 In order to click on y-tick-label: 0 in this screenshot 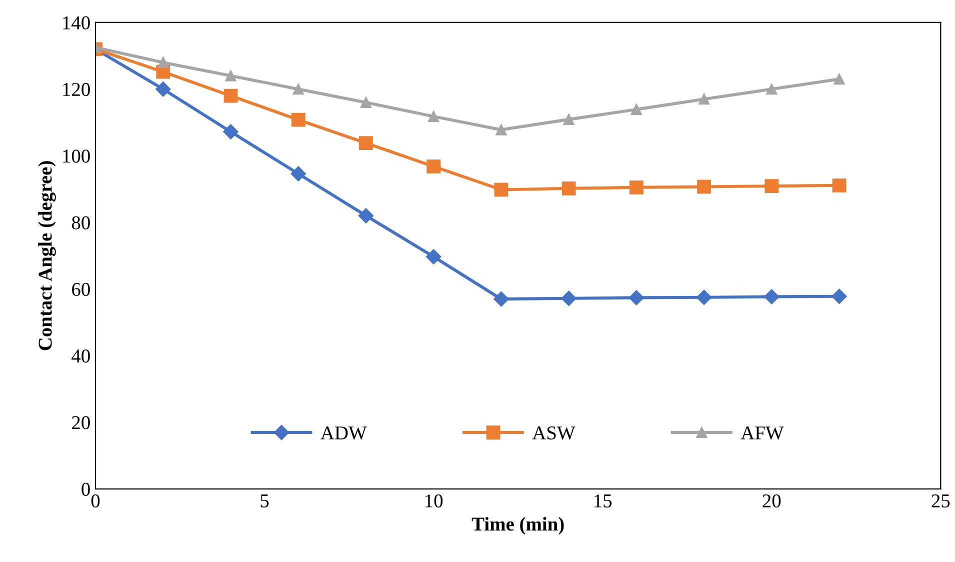, I will do `click(86, 489)`.